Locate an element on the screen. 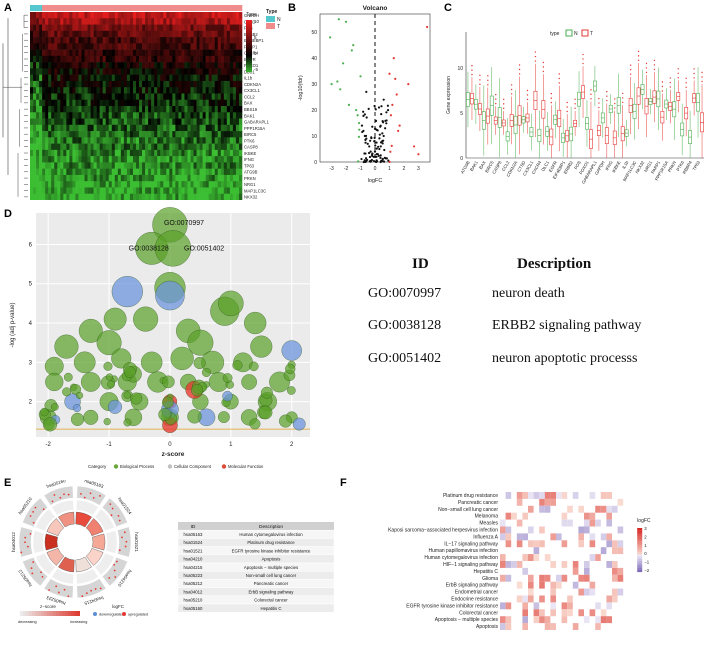 This screenshot has height=645, width=708. zscore-legend-step is located at coordinates (45, 613).